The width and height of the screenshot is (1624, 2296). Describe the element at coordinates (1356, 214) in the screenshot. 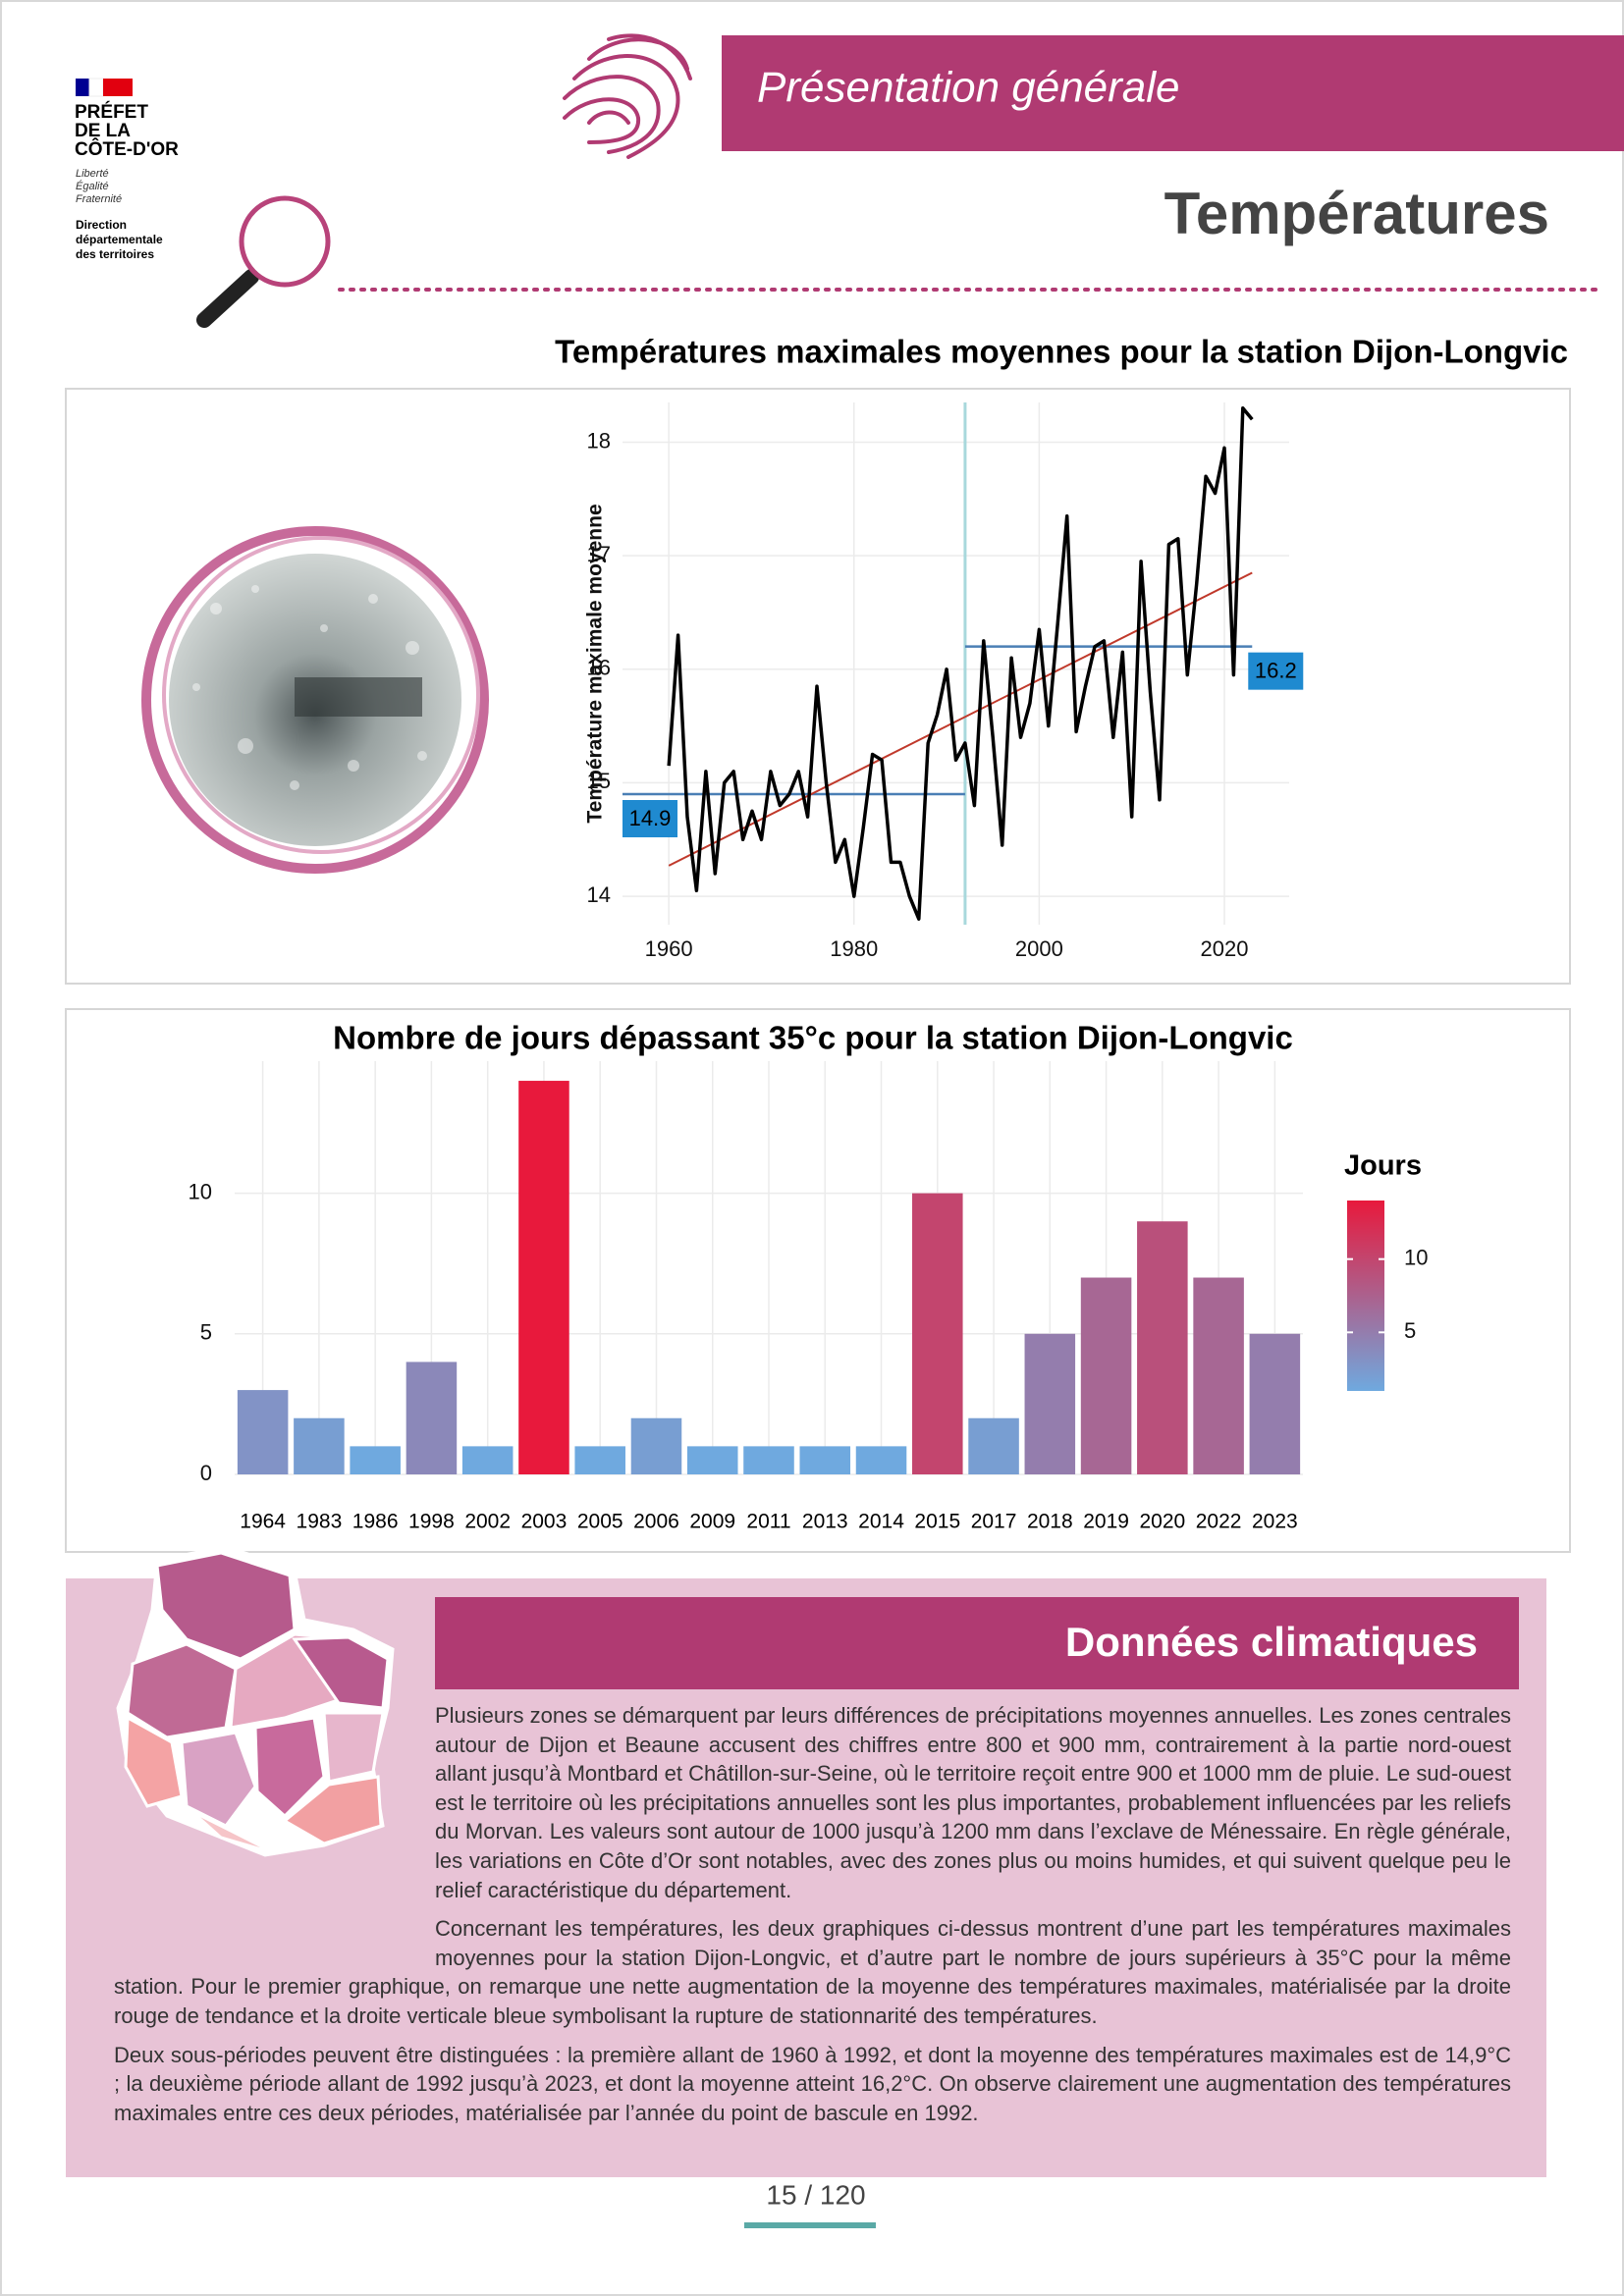

I see `page-title: Températures` at that location.